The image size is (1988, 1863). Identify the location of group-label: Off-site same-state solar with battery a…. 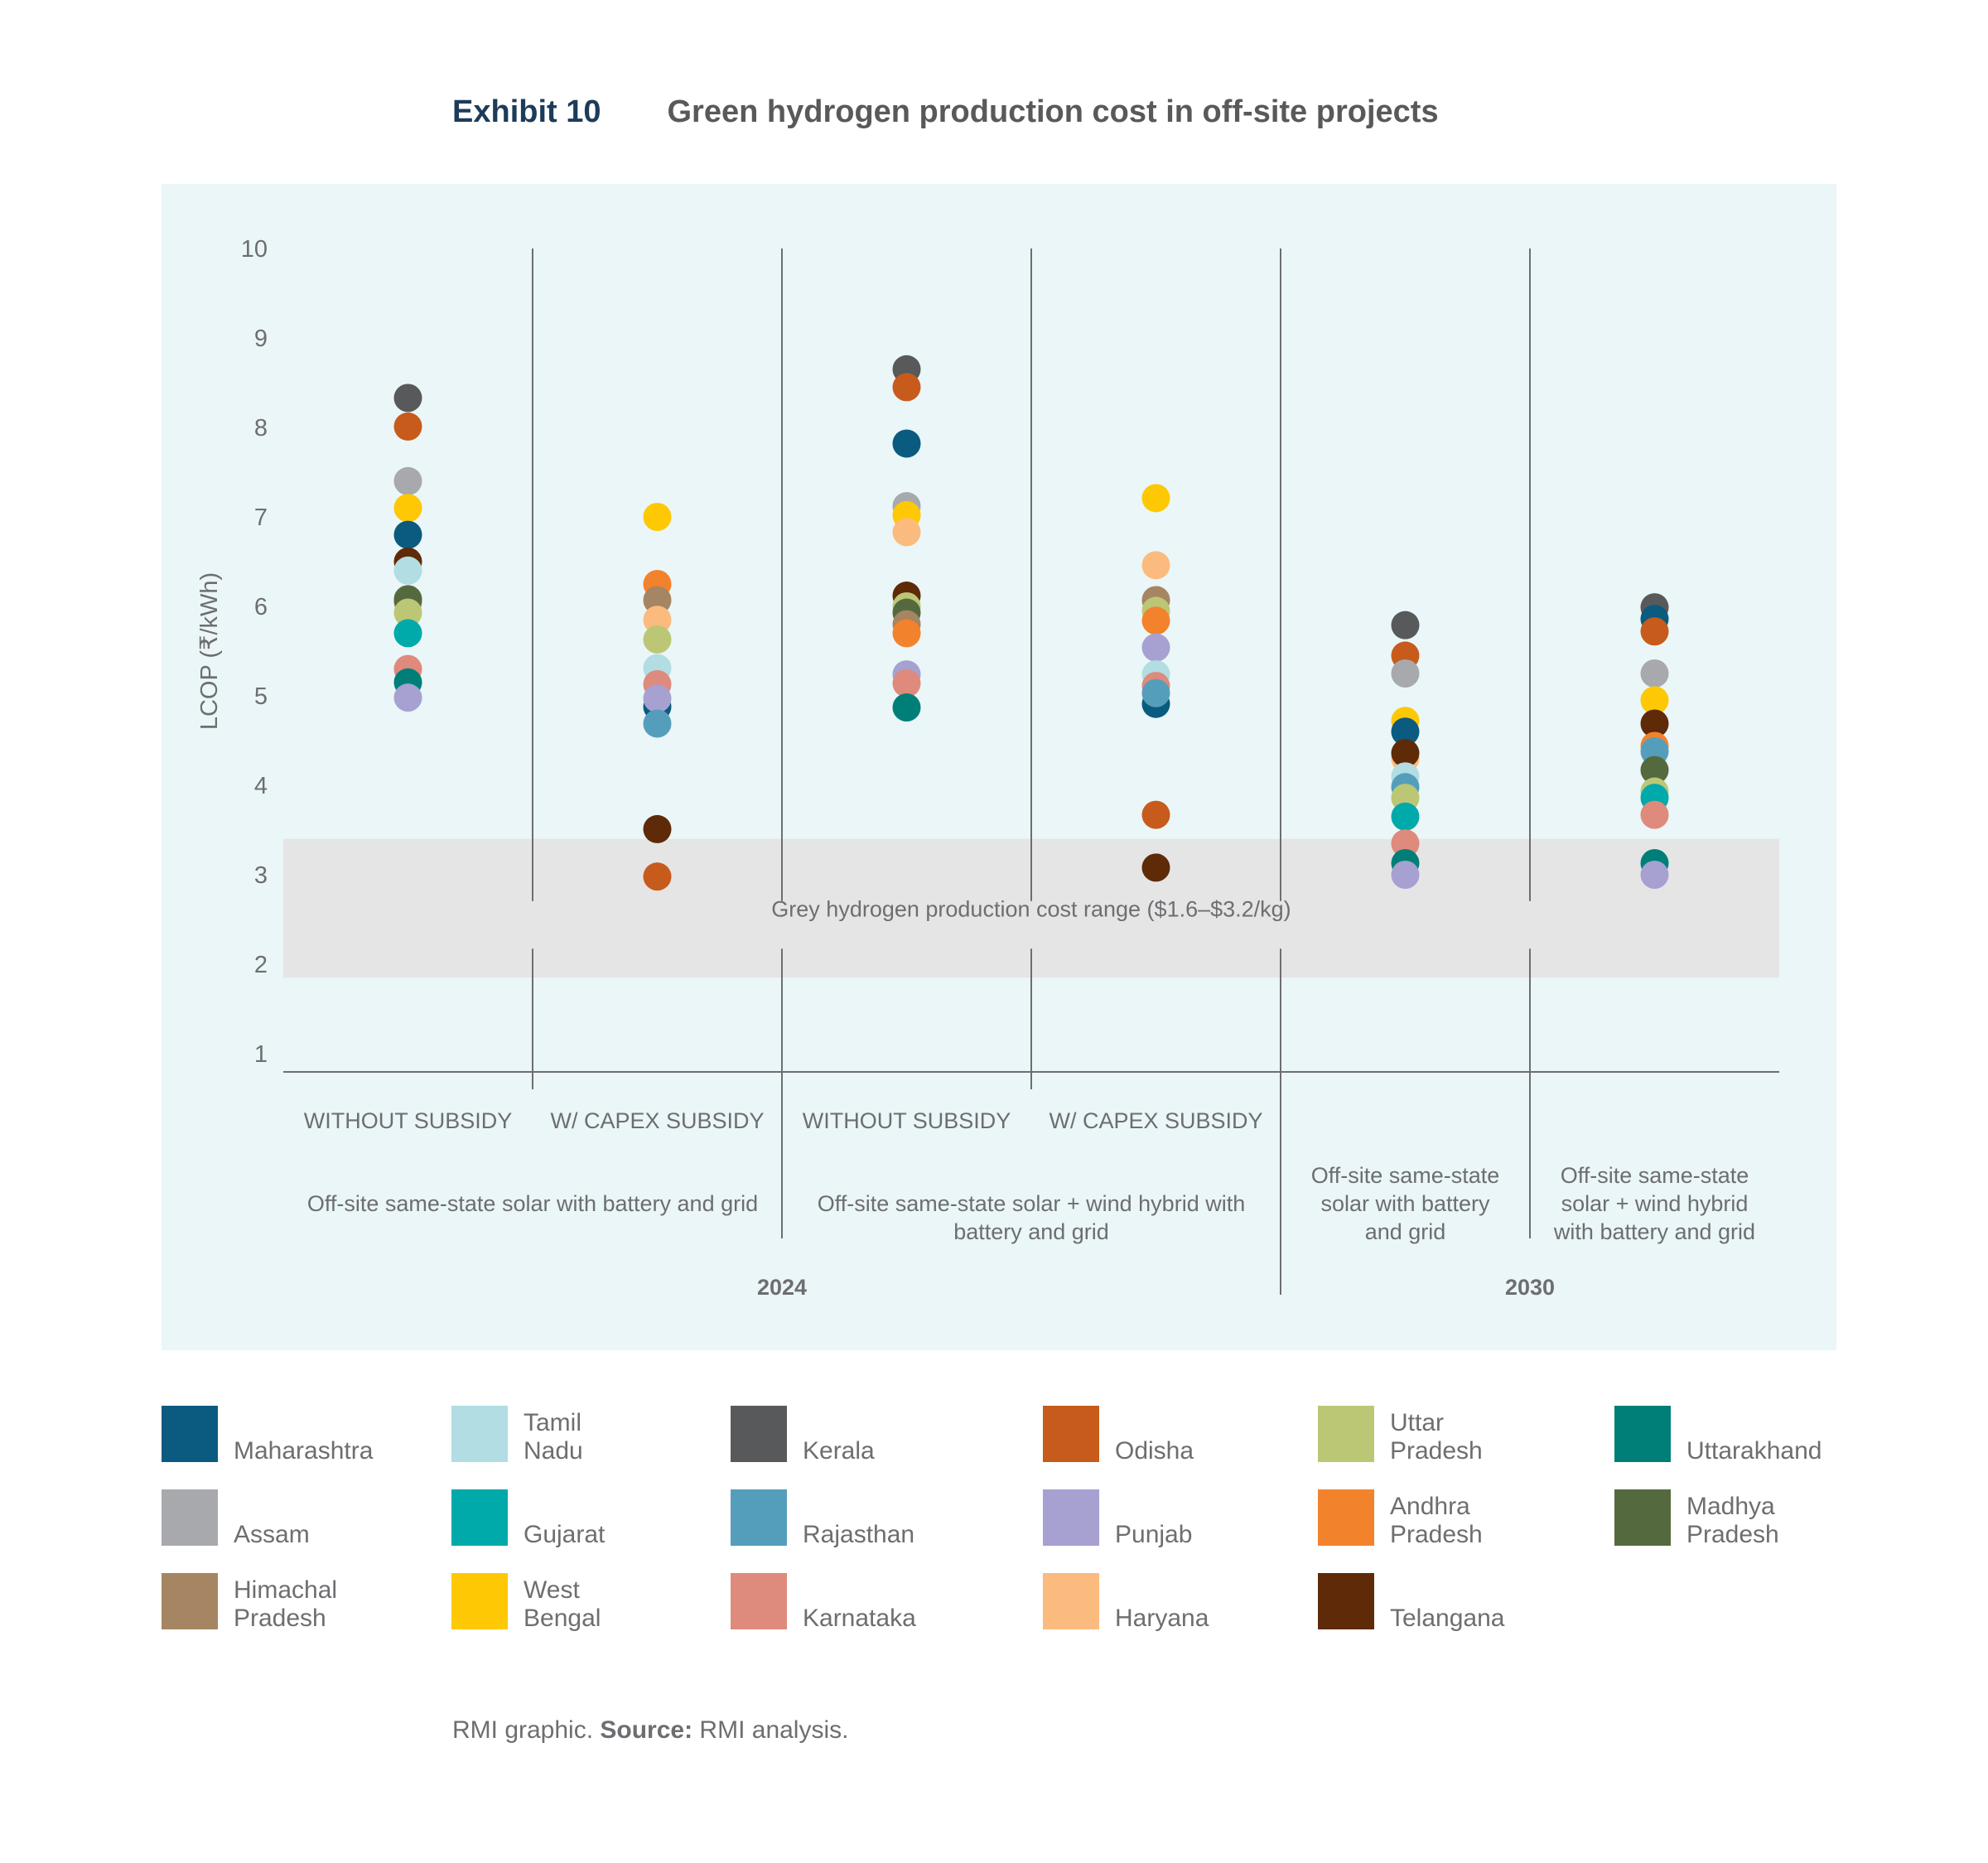
(532, 1203).